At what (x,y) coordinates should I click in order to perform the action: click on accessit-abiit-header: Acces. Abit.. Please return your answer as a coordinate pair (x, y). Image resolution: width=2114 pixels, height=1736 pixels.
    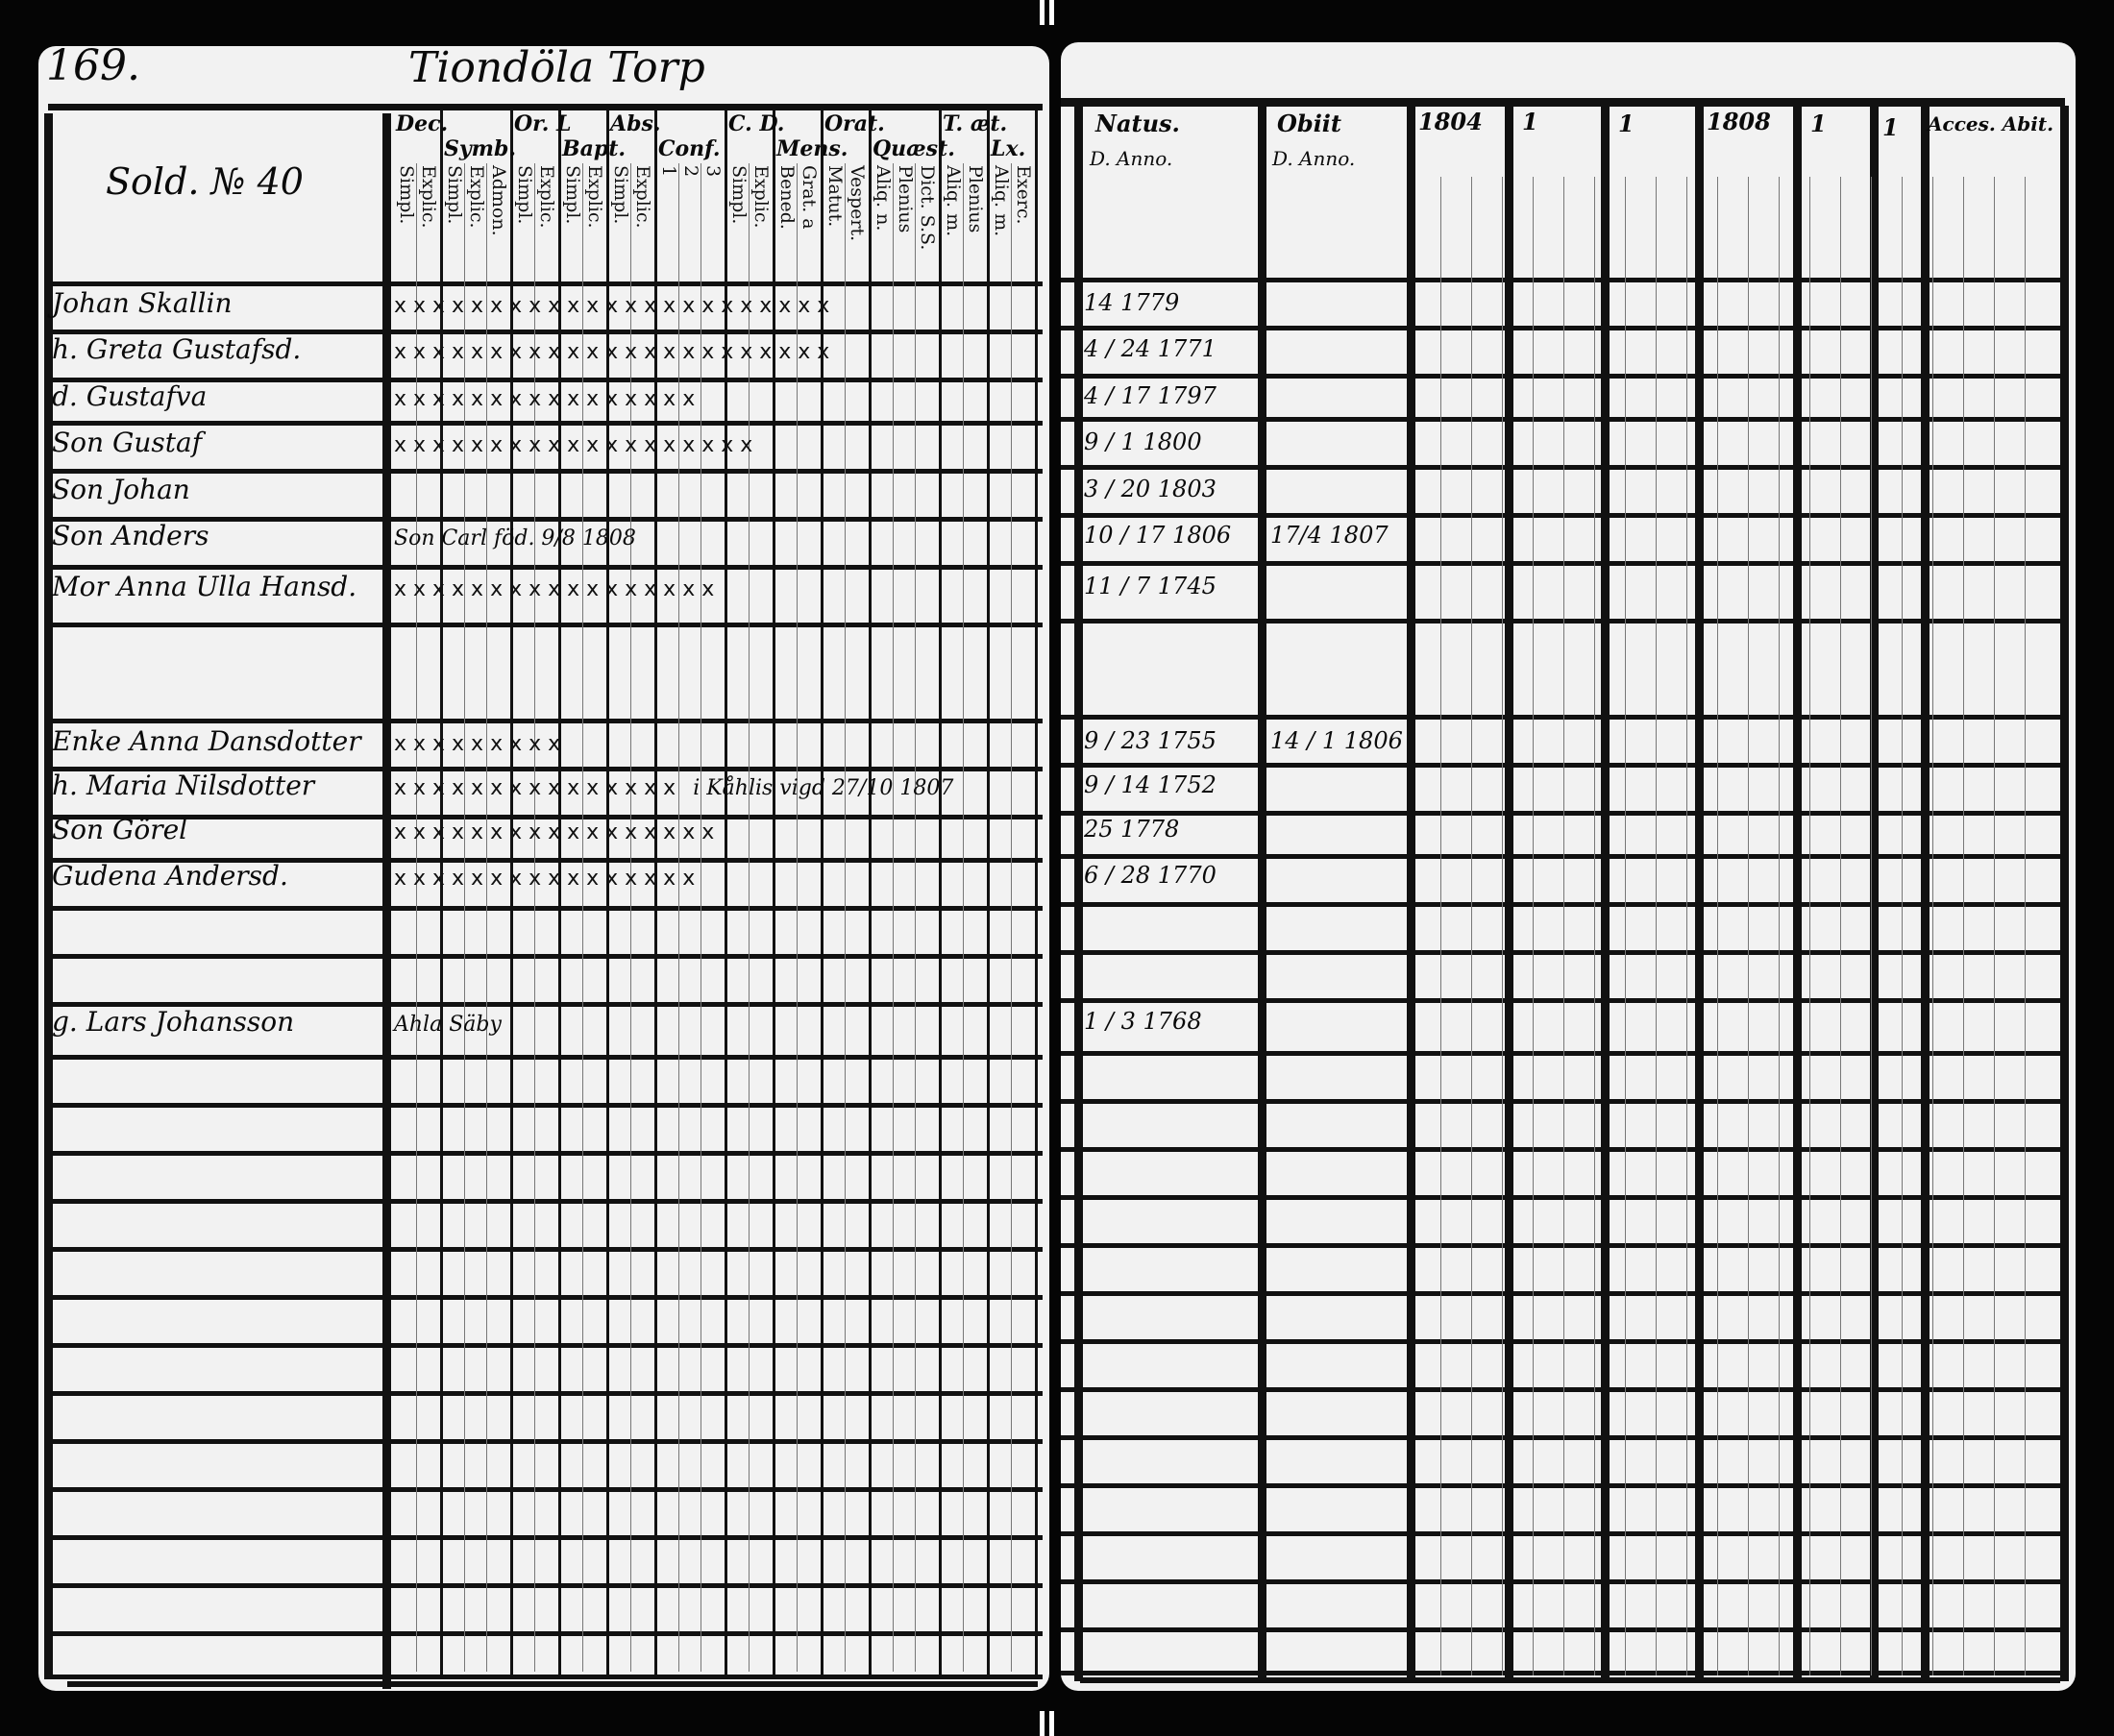
    Looking at the image, I should click on (1991, 123).